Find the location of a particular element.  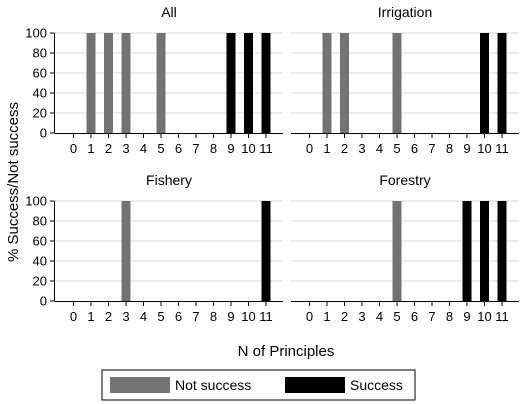

legend-label: Success is located at coordinates (376, 385).